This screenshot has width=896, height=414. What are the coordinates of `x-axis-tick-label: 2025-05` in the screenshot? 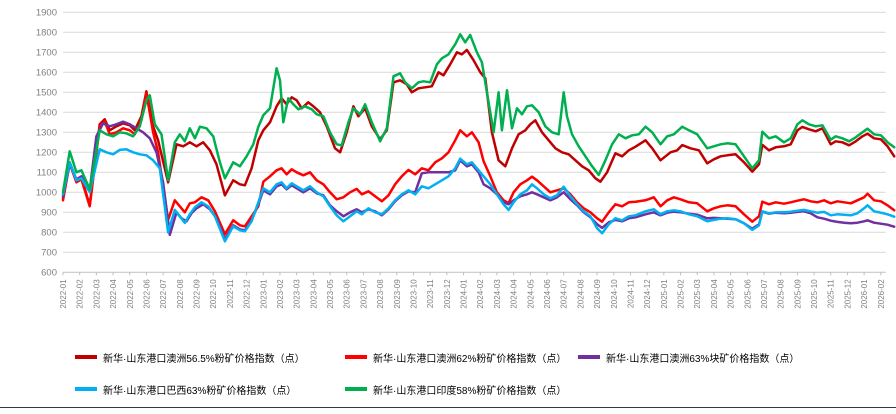 It's located at (731, 294).